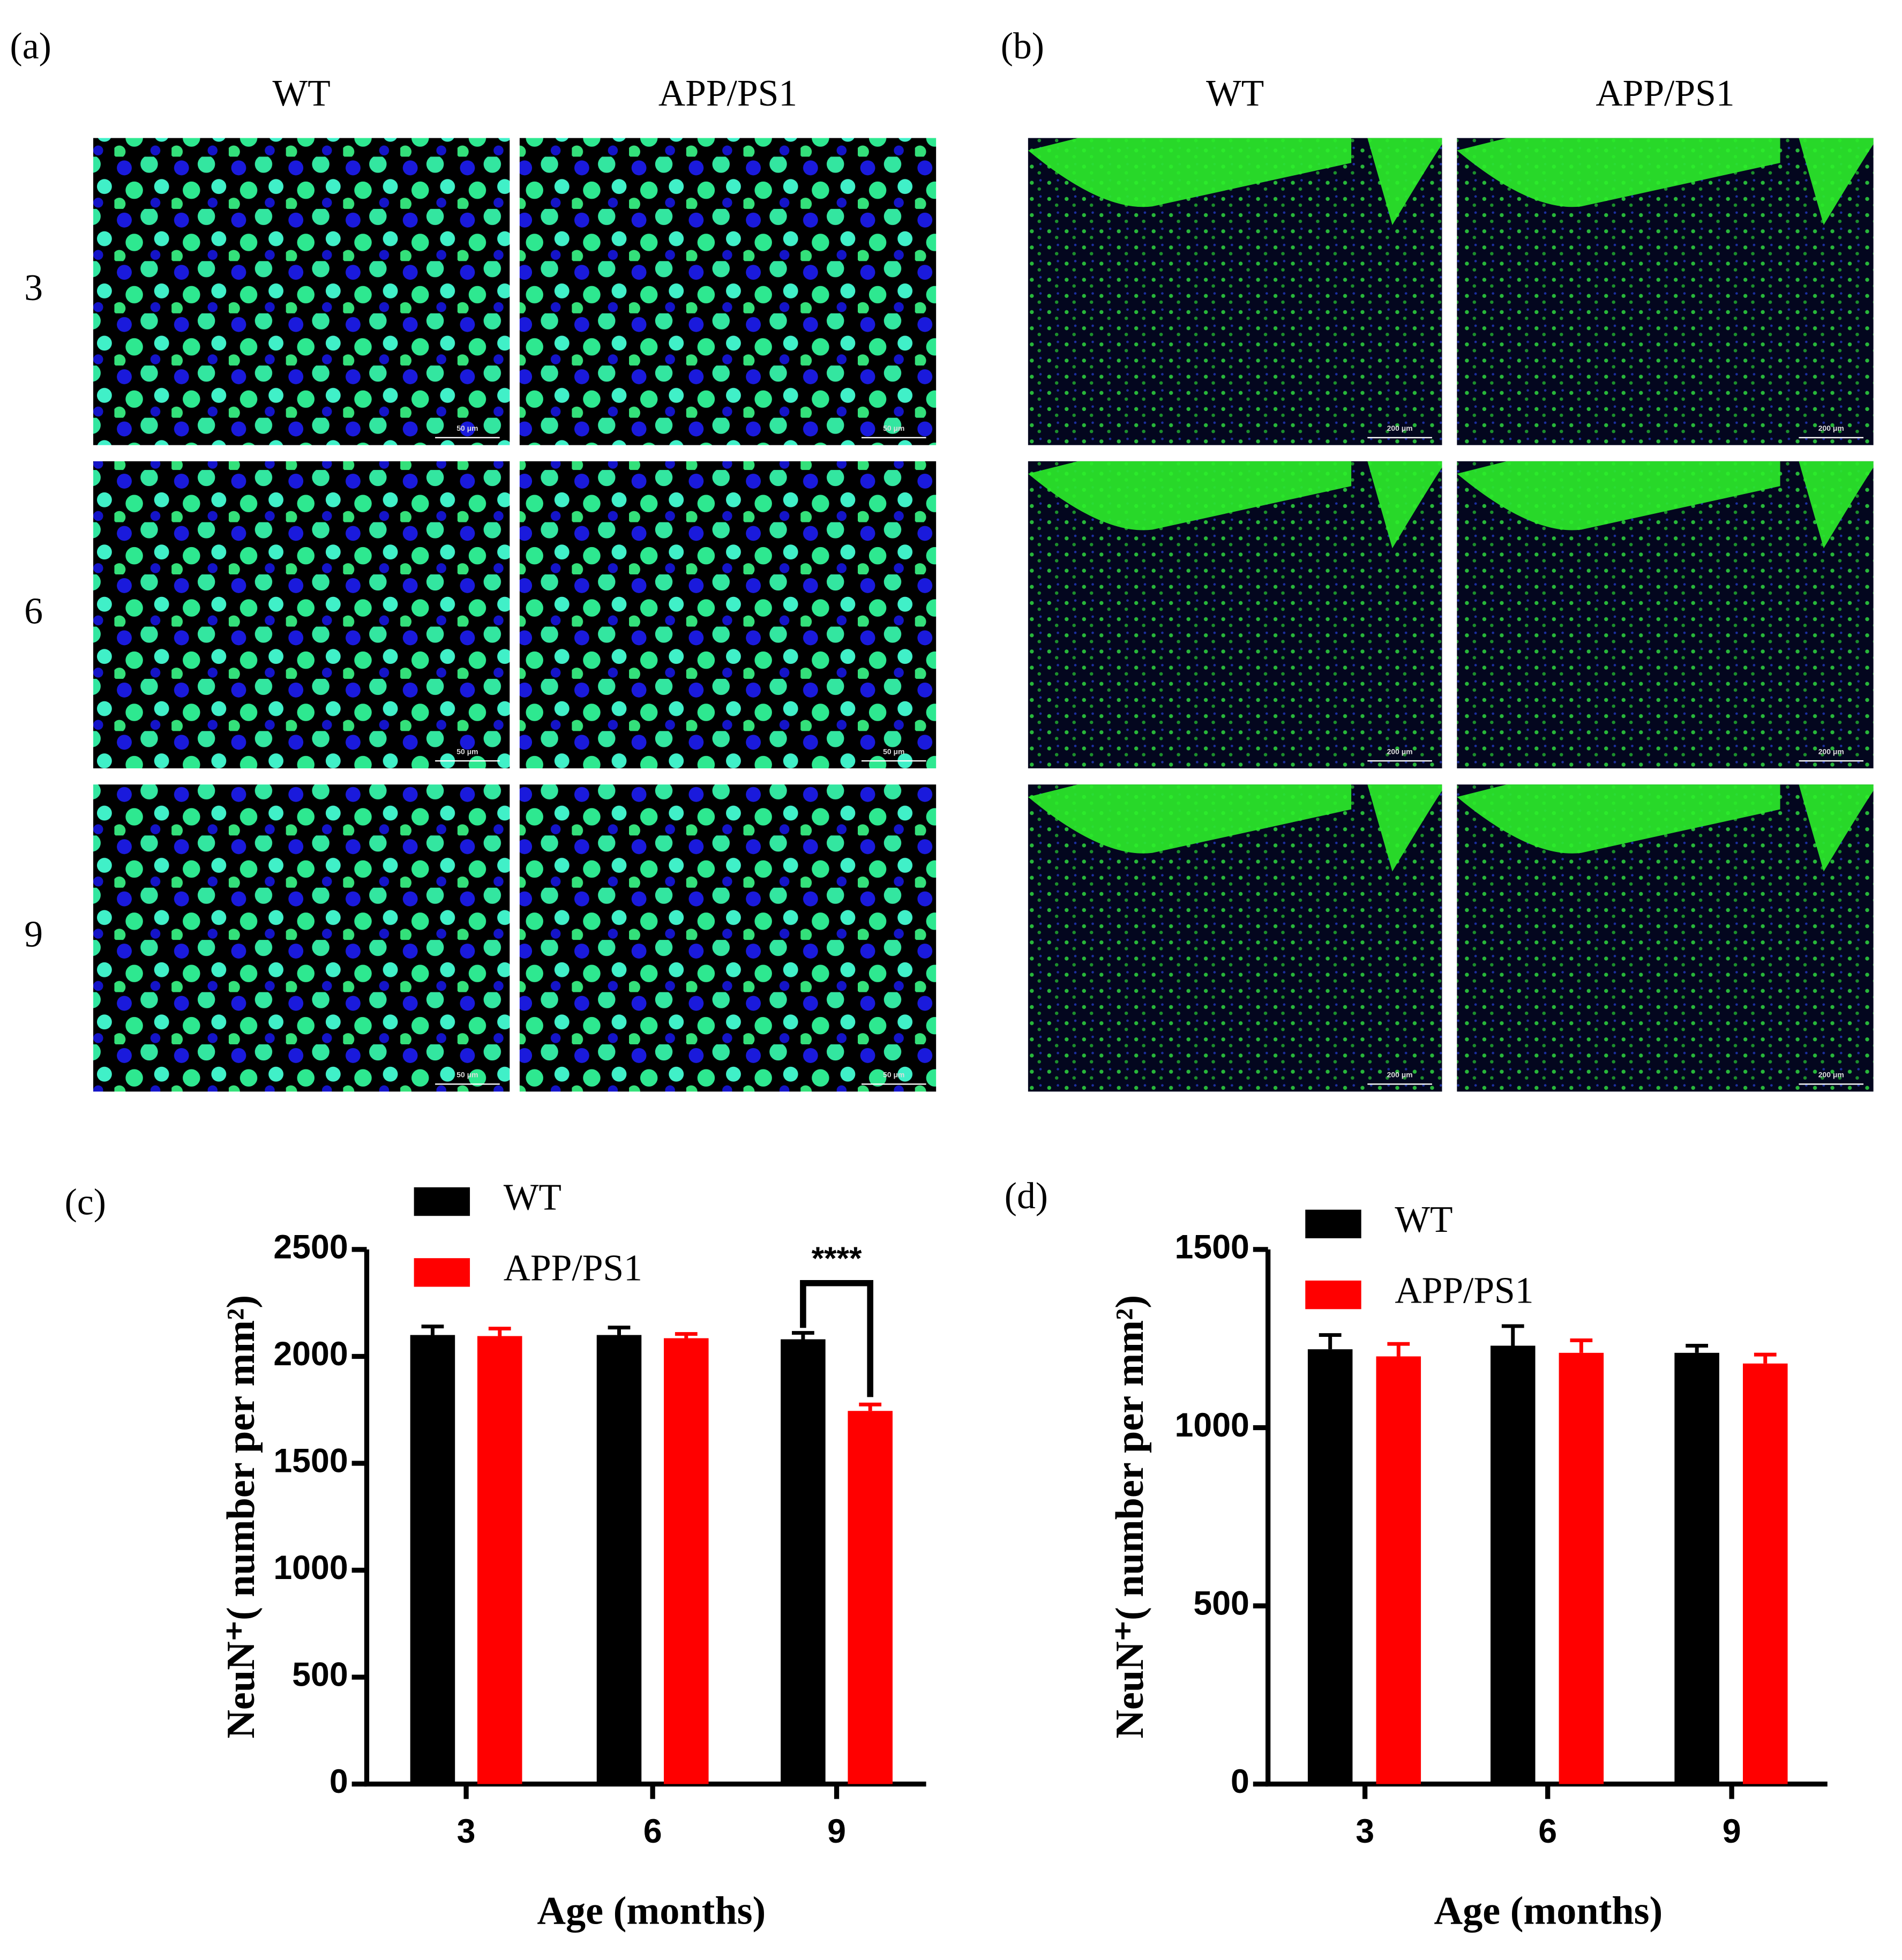 The image size is (1902, 1960). I want to click on panel-label: (c), so click(85, 1202).